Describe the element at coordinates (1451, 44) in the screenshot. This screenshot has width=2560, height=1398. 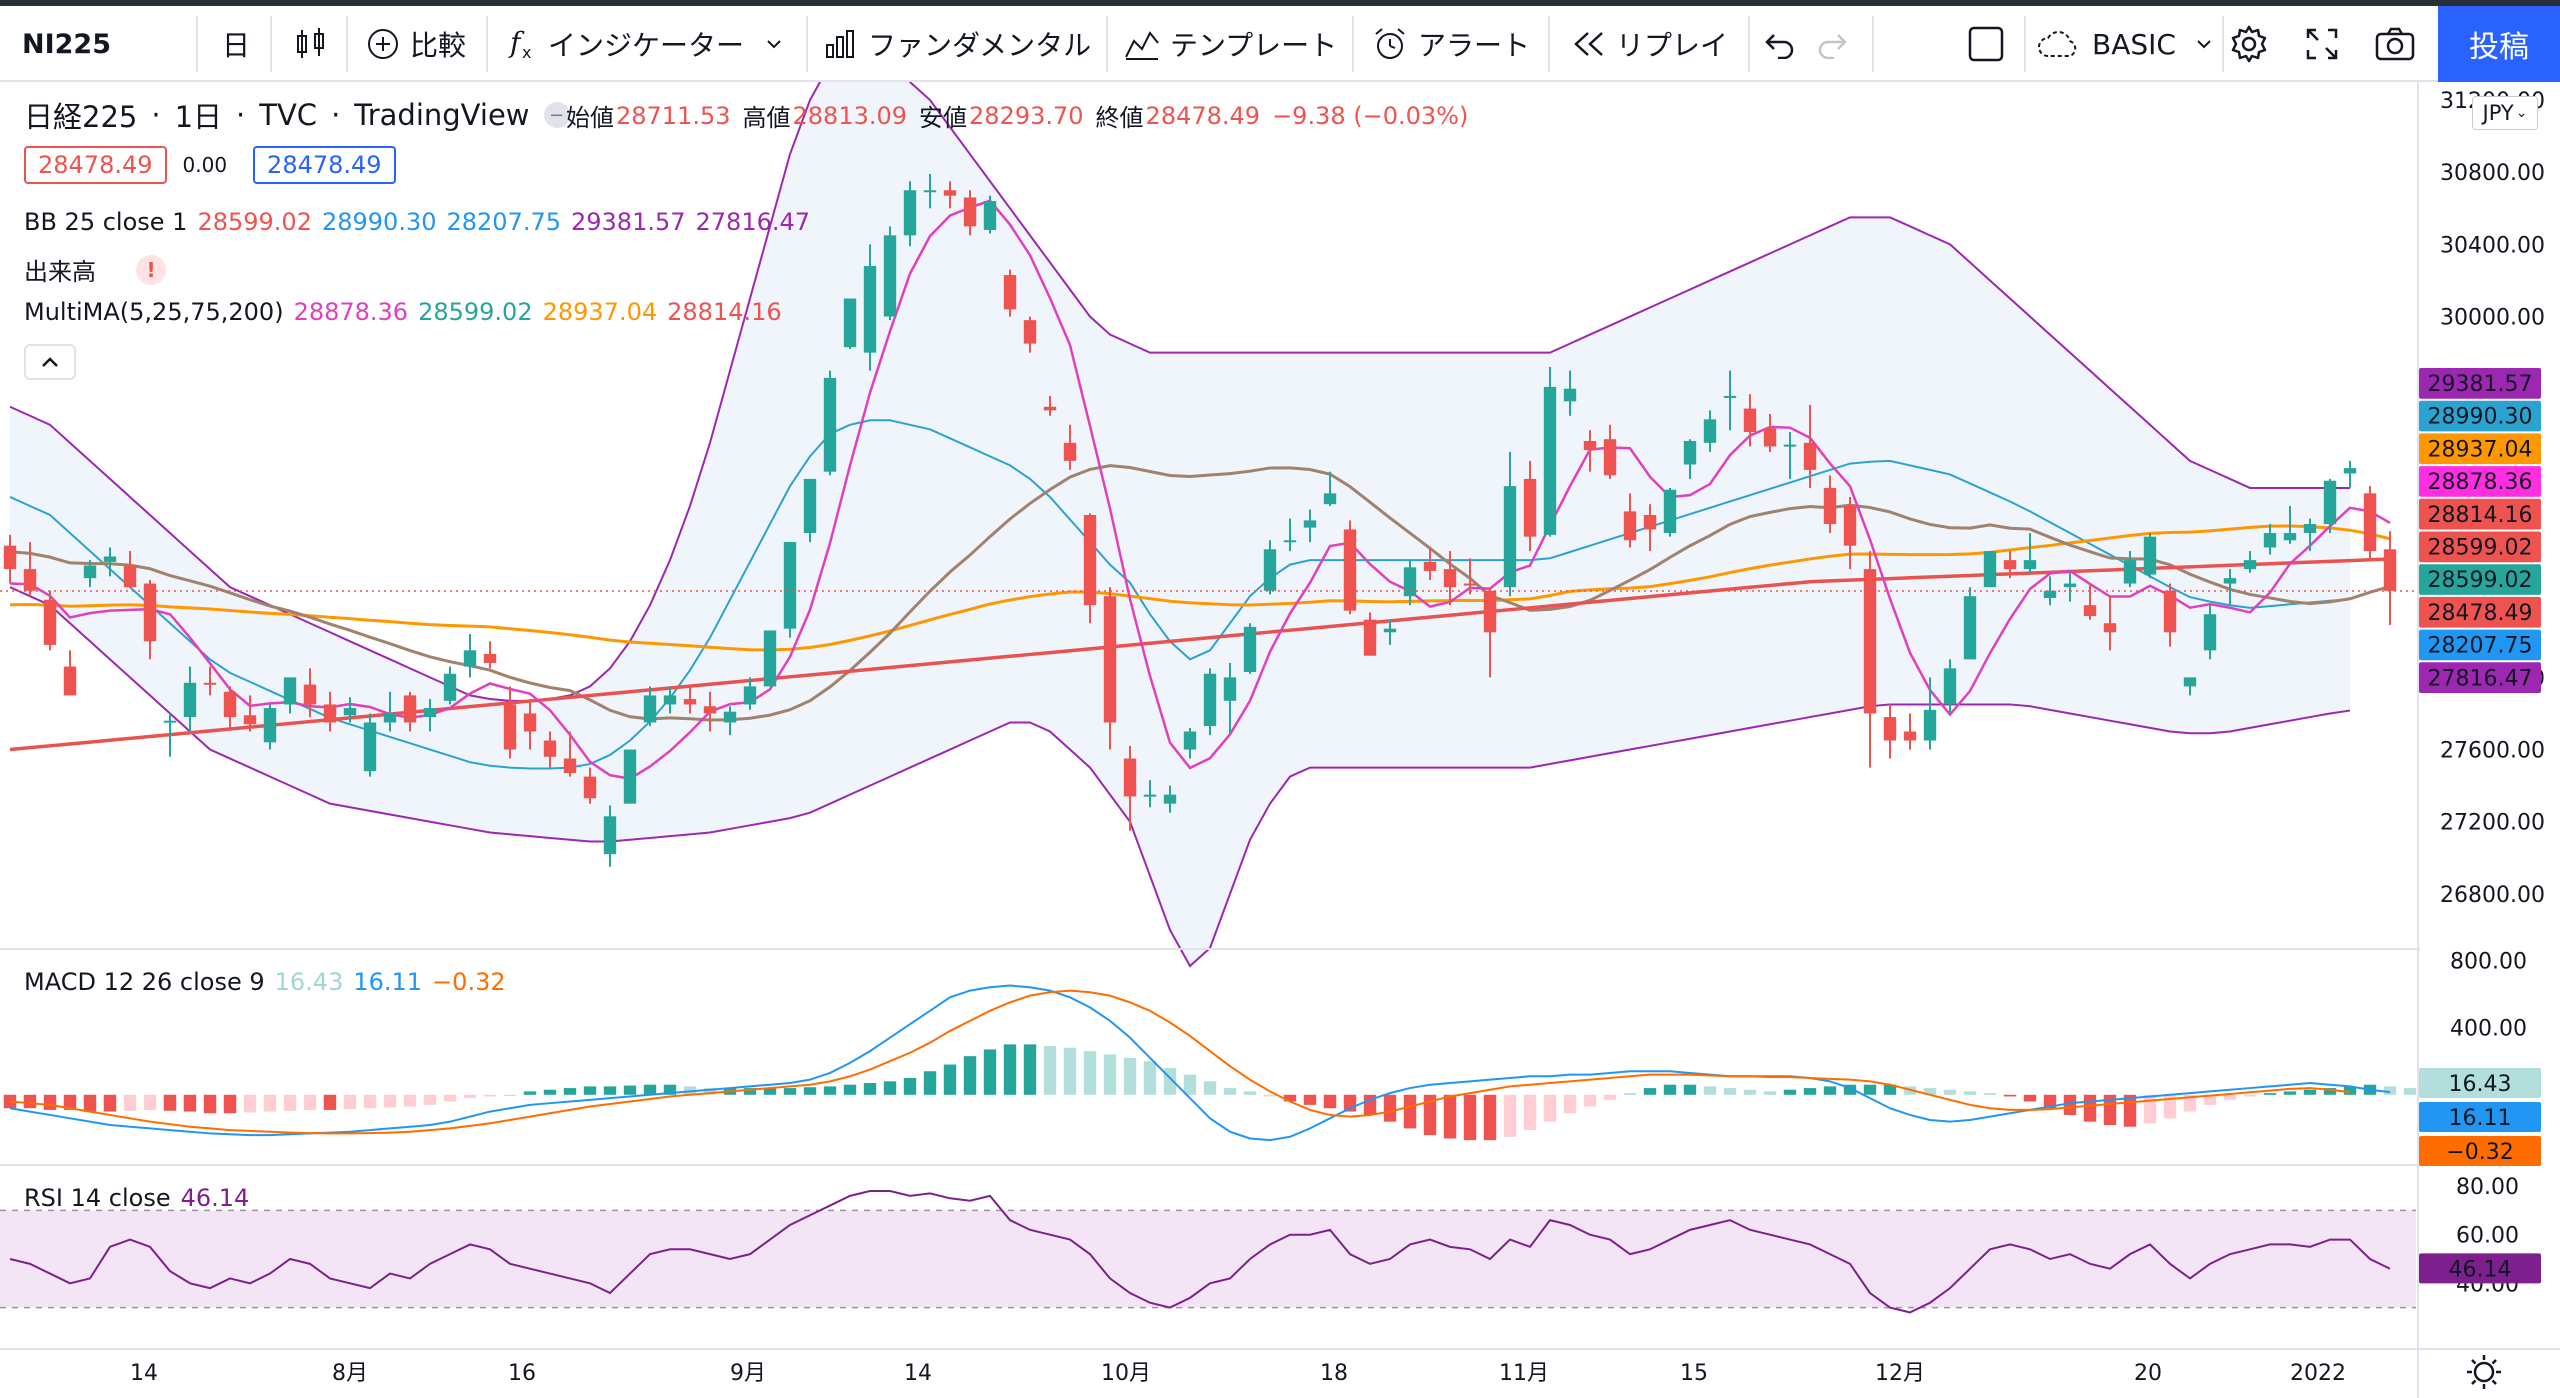
I see `alerts-button: アラート` at that location.